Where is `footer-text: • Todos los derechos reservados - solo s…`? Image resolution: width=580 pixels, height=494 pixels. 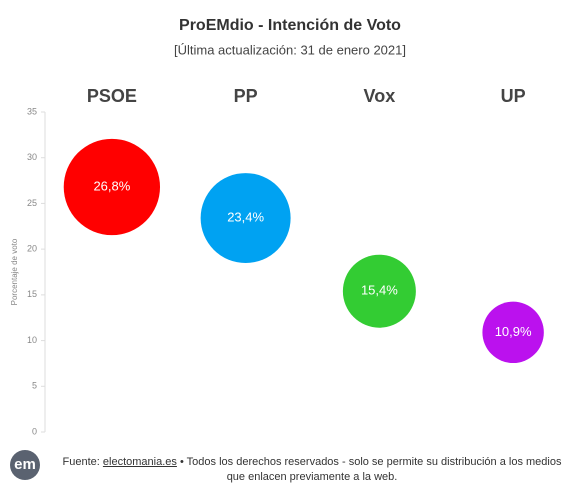 footer-text: • Todos los derechos reservados - solo s… is located at coordinates (370, 469).